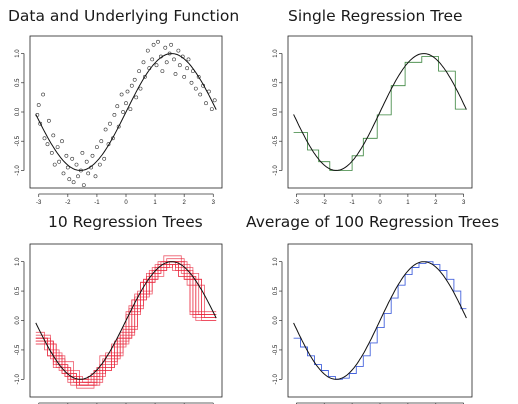 Image resolution: width=518 pixels, height=404 pixels. Describe the element at coordinates (18, 140) in the screenshot. I see `y-tick-label-0-1: -0.5` at that location.